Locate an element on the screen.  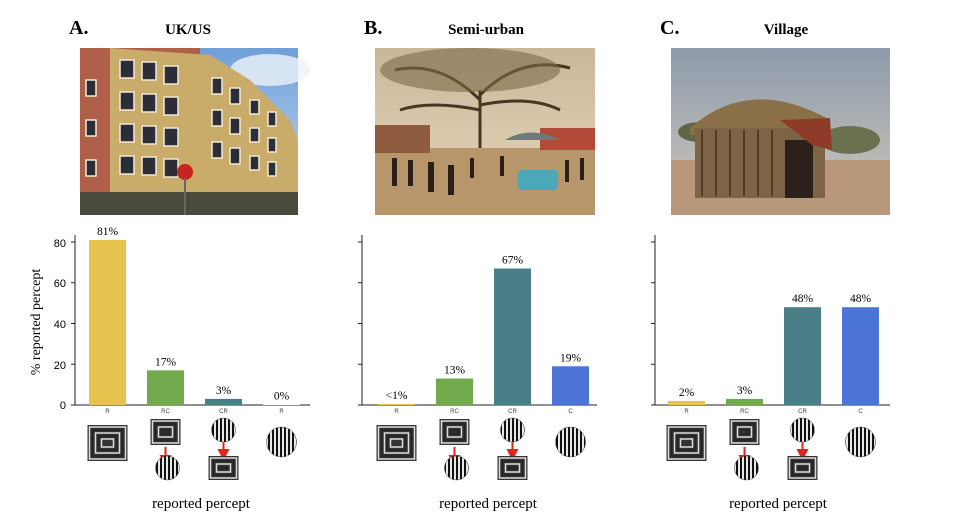
data-label: 19% is located at coordinates (571, 358).